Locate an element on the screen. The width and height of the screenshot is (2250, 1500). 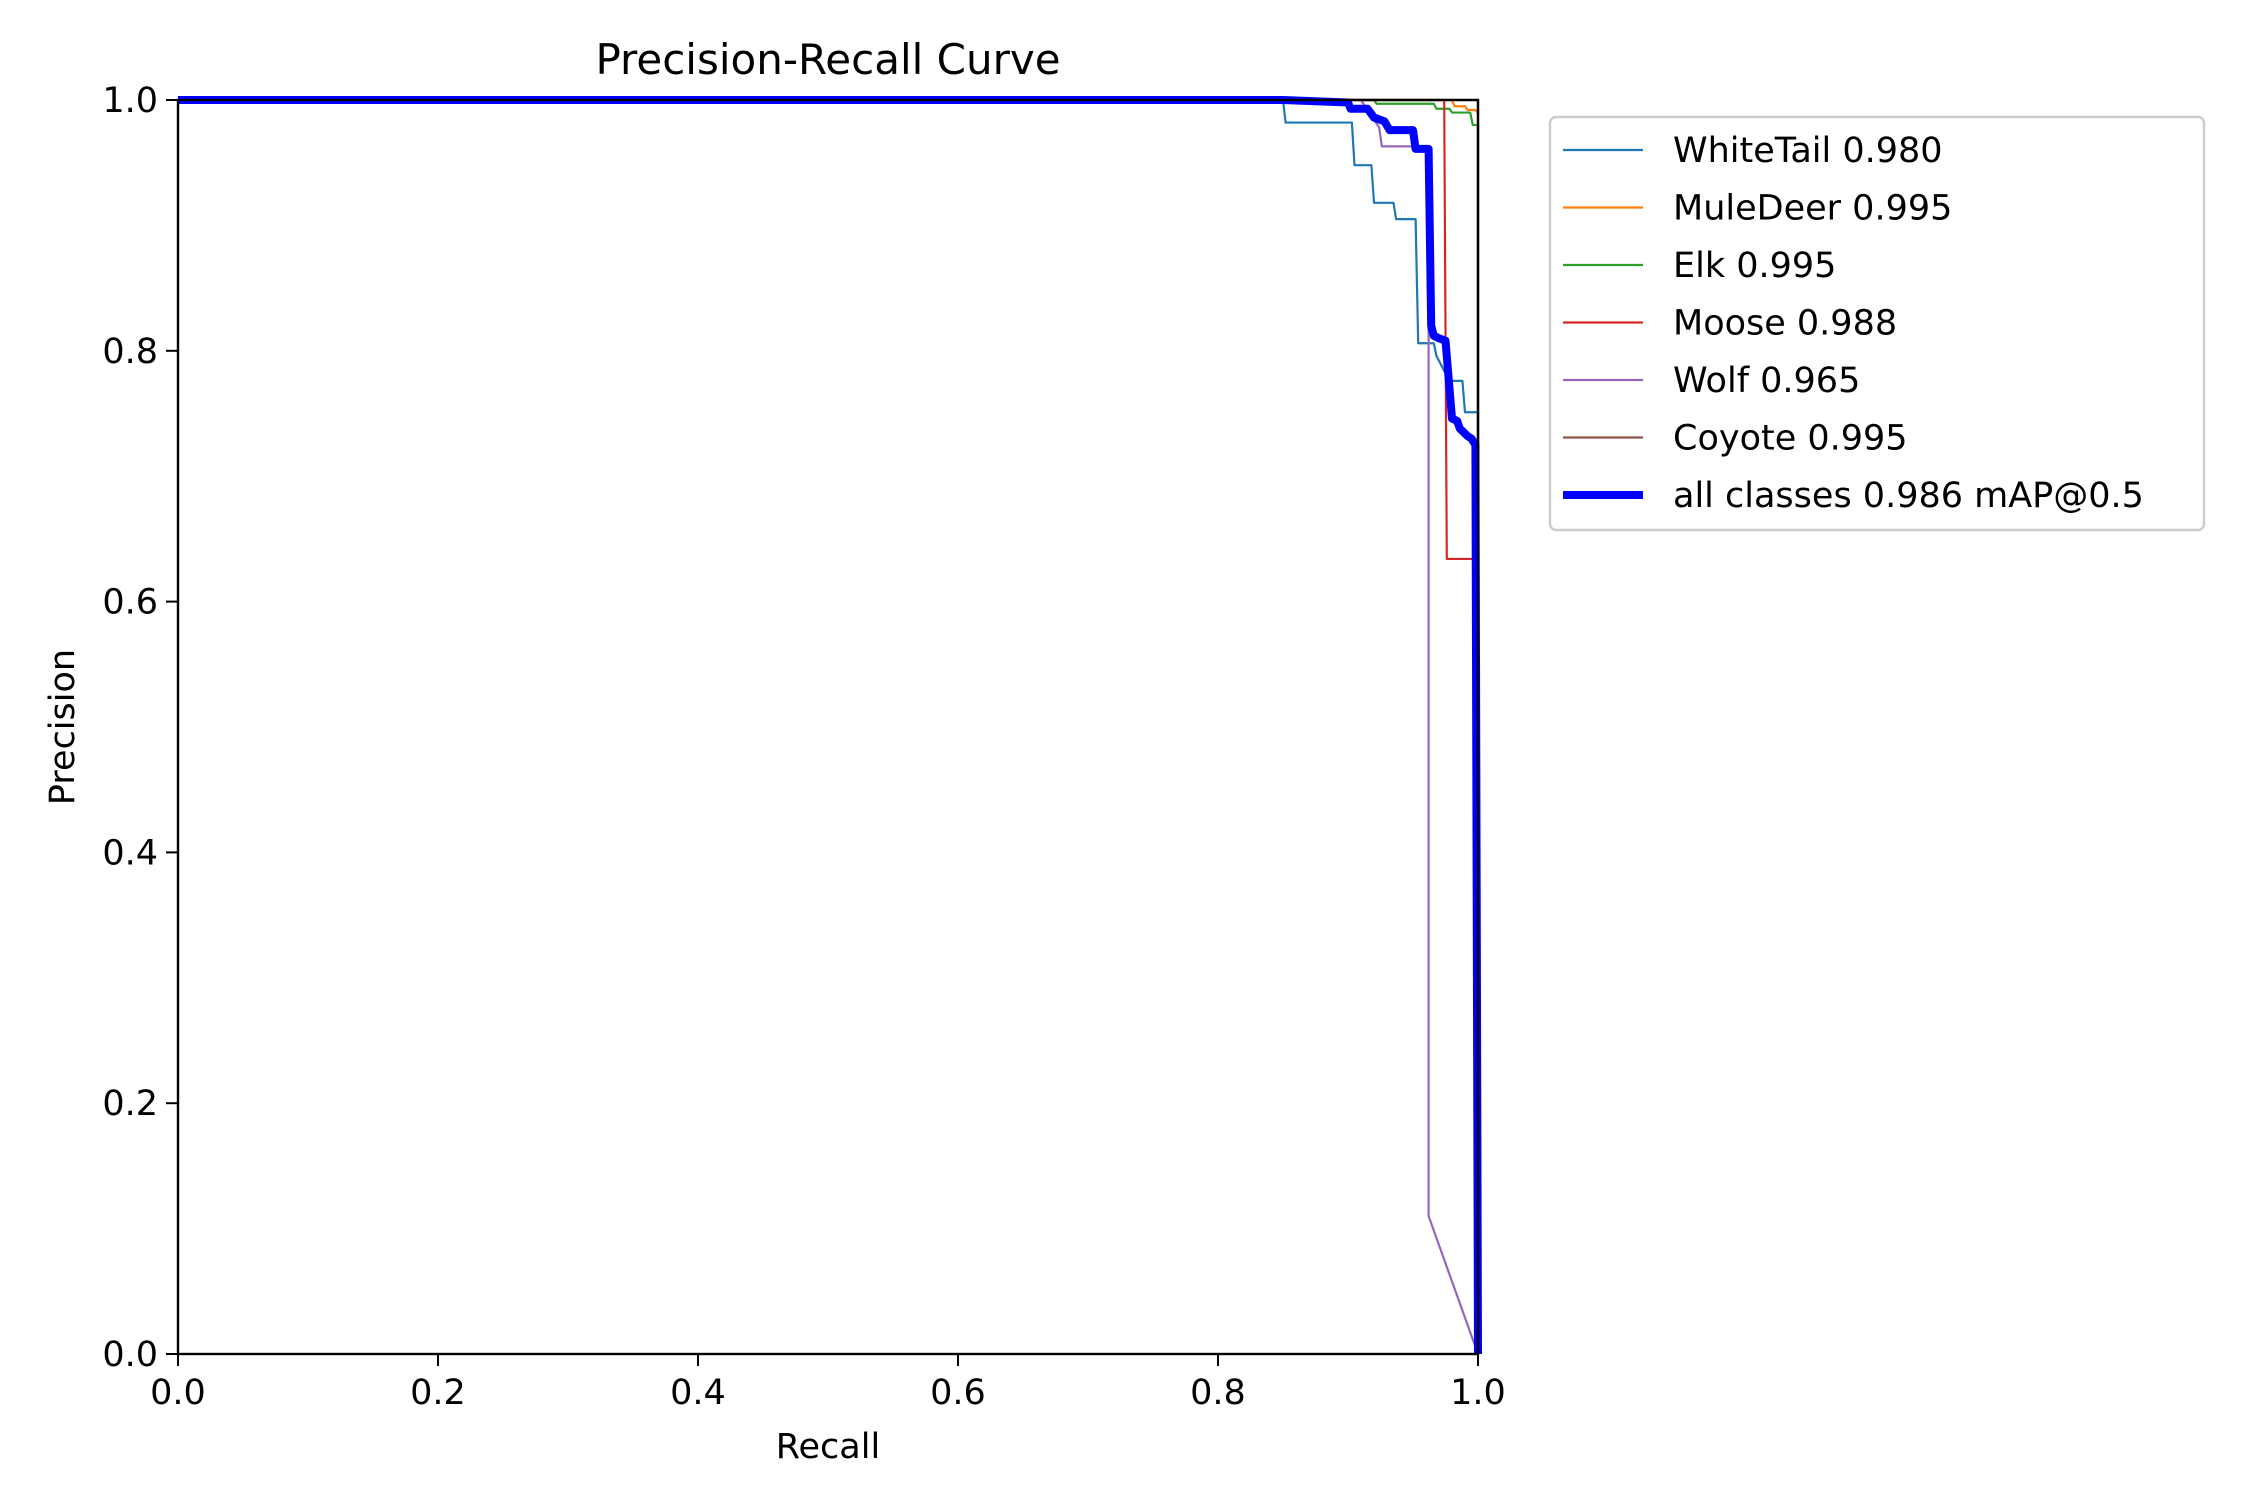
x-tick-label: 0.6 is located at coordinates (958, 1393).